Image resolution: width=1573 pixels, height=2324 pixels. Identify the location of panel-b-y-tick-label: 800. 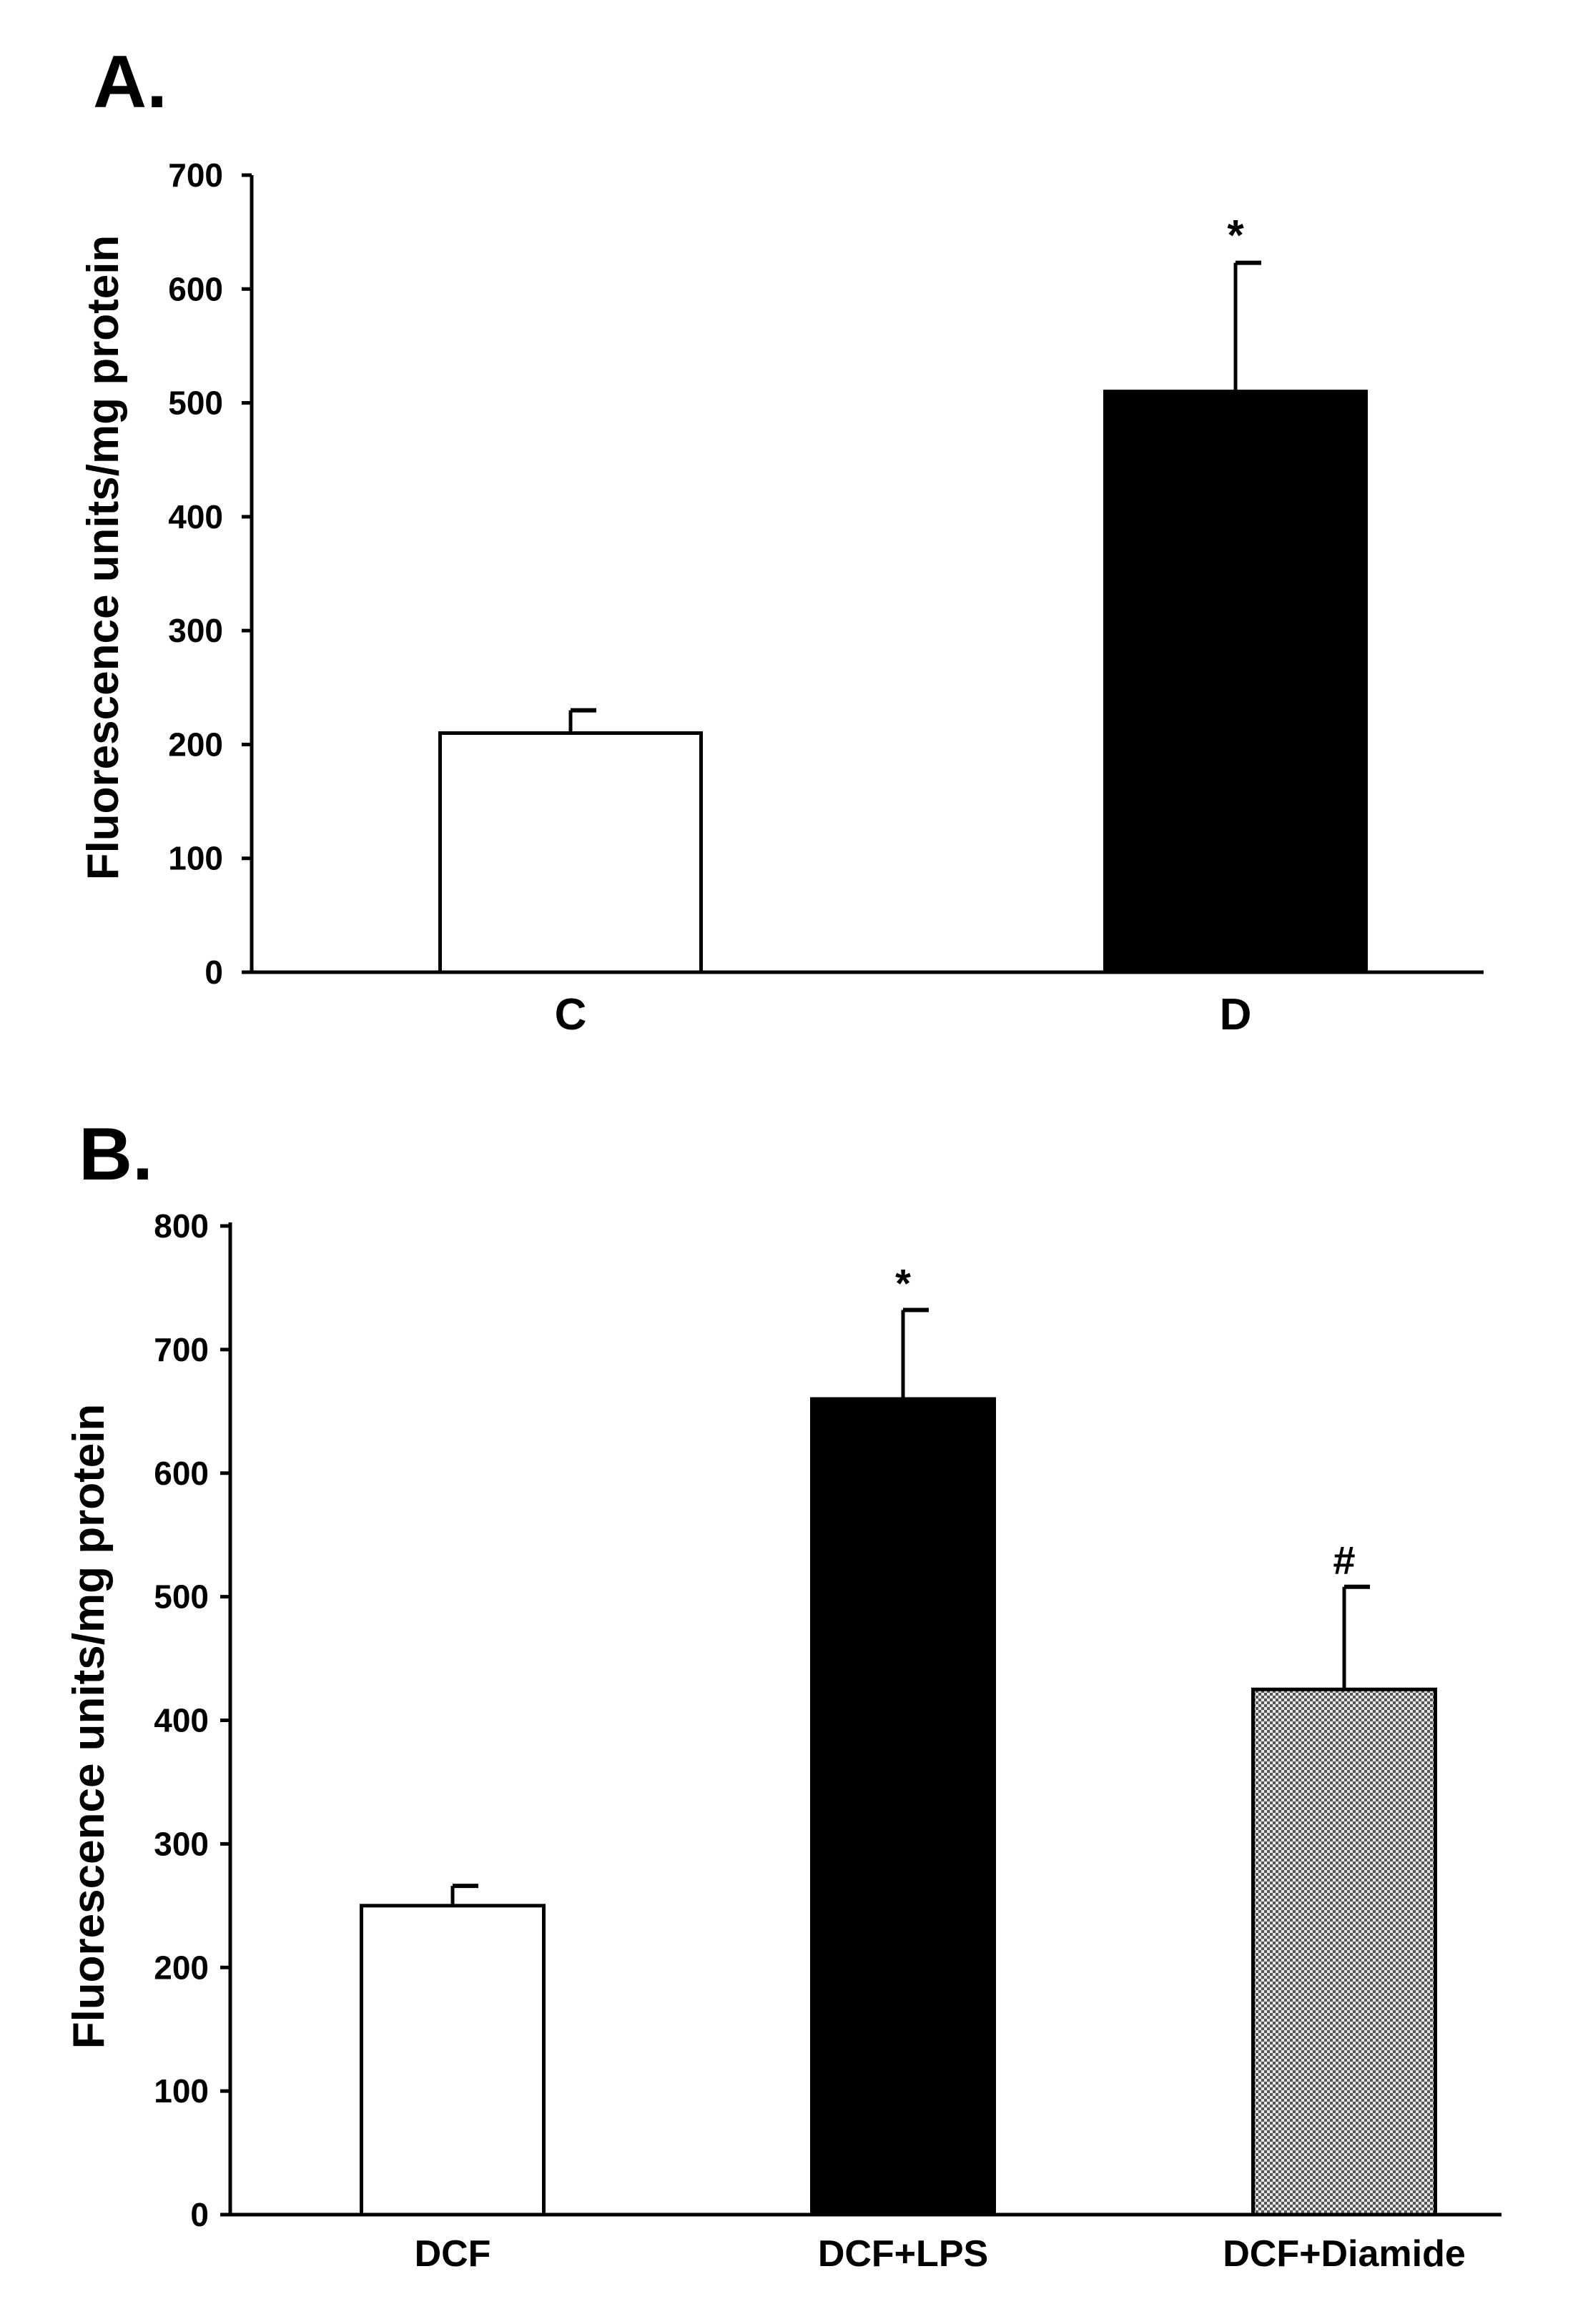
(181, 1226).